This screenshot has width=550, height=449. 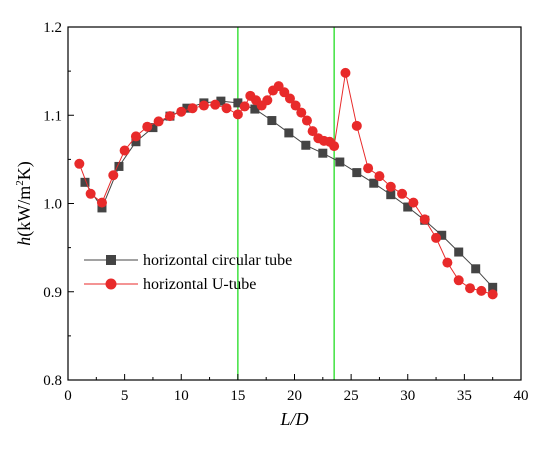 I want to click on x-tick-label: 40, so click(x=521, y=396).